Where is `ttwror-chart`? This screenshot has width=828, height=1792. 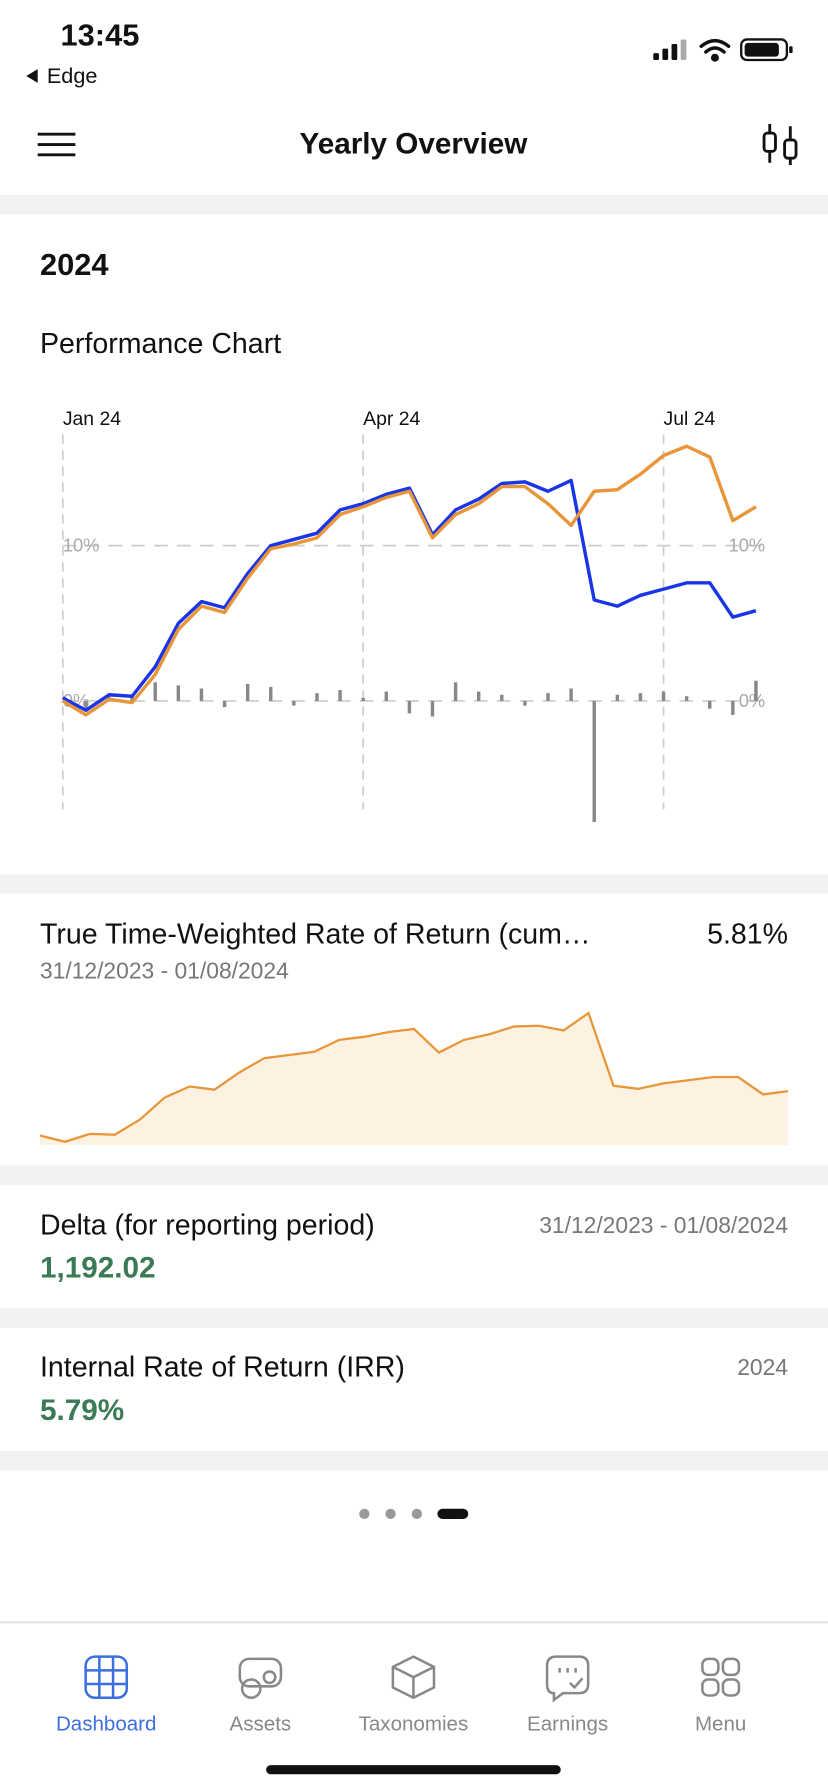 ttwror-chart is located at coordinates (414, 1078).